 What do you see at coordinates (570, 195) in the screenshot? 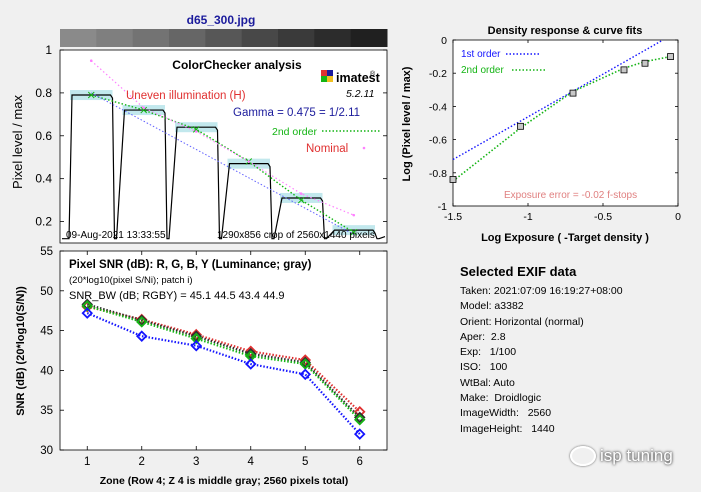
I see `exposure-error-label: Exposure error = -0.02 f-stops` at bounding box center [570, 195].